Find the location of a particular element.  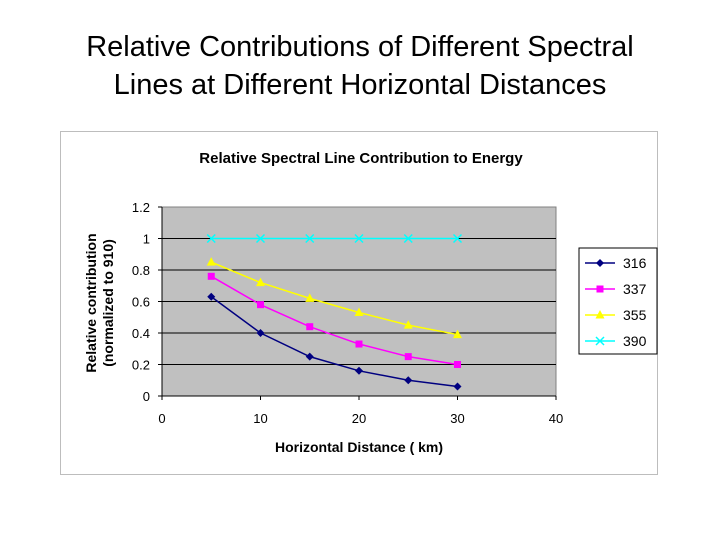

y-tick-label: 0 is located at coordinates (146, 396).